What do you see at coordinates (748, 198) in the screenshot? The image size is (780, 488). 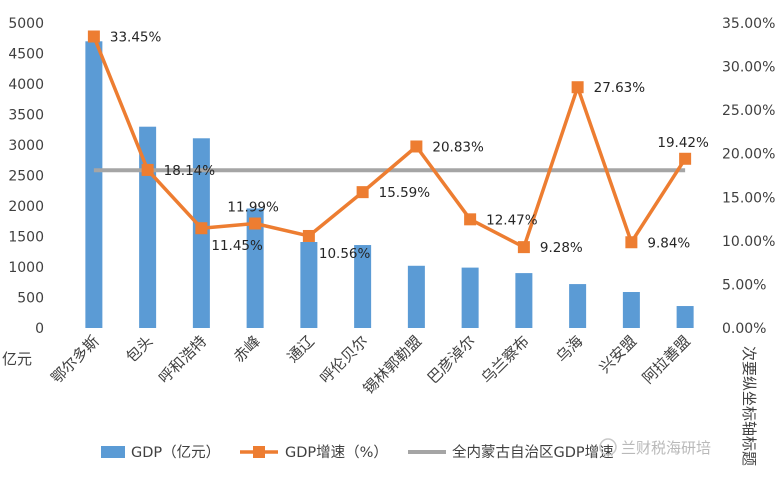 I see `y2-tick-label: 15.00%` at bounding box center [748, 198].